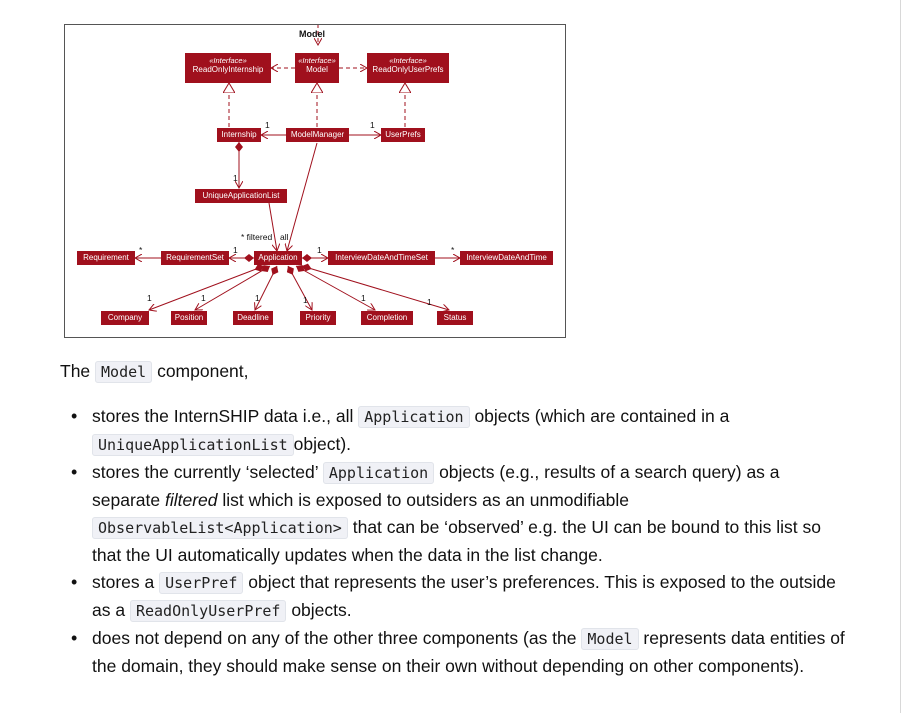 Image resolution: width=901 pixels, height=713 pixels. What do you see at coordinates (106, 258) in the screenshot?
I see `requirement-class: Requirement` at bounding box center [106, 258].